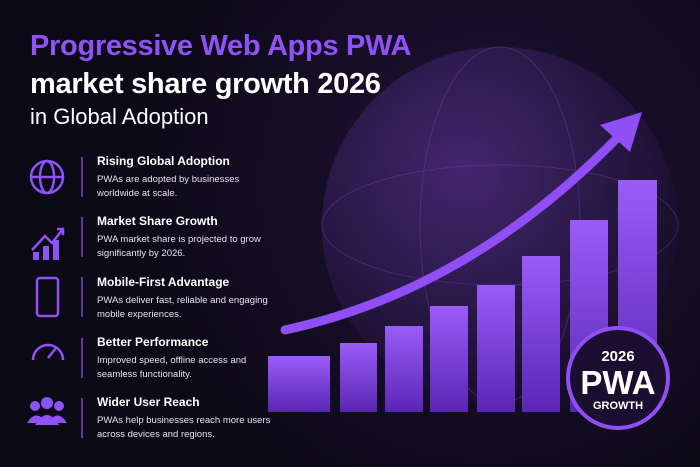 This screenshot has width=700, height=467. I want to click on feature-title: Wider User Reach, so click(148, 402).